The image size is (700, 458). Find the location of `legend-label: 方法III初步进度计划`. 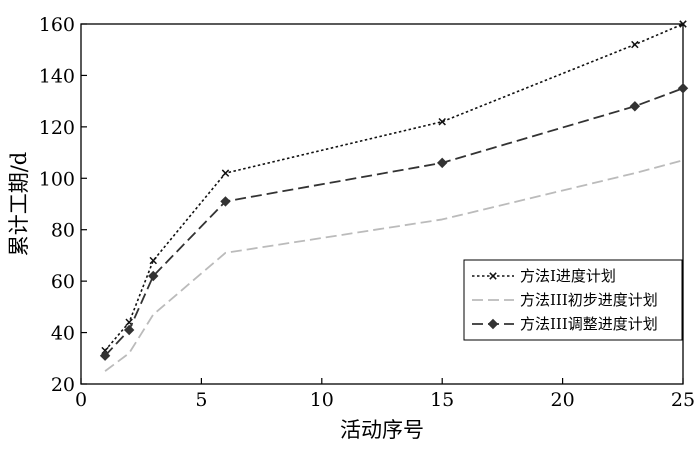

legend-label: 方法III初步进度计划 is located at coordinates (589, 300).